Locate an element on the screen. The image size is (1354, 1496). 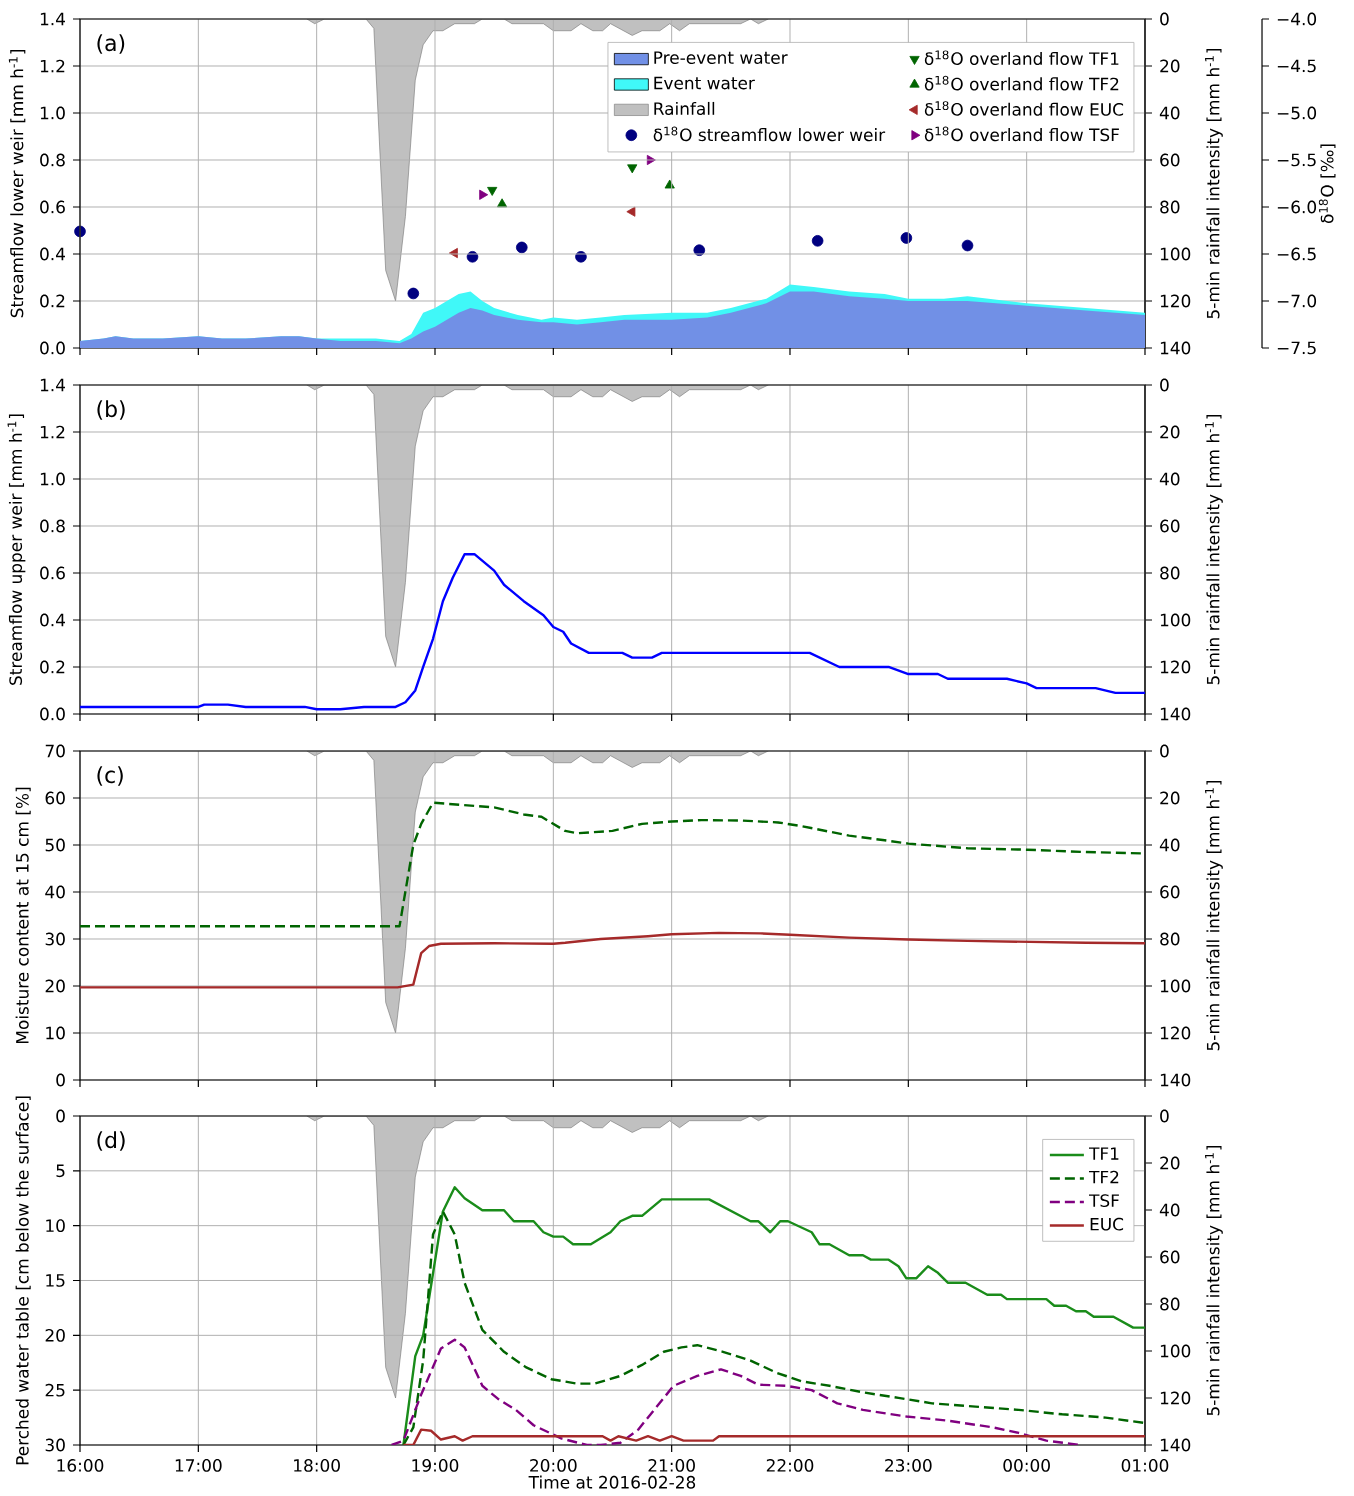
y3-tick-label: −6.0 is located at coordinates (1297, 207).